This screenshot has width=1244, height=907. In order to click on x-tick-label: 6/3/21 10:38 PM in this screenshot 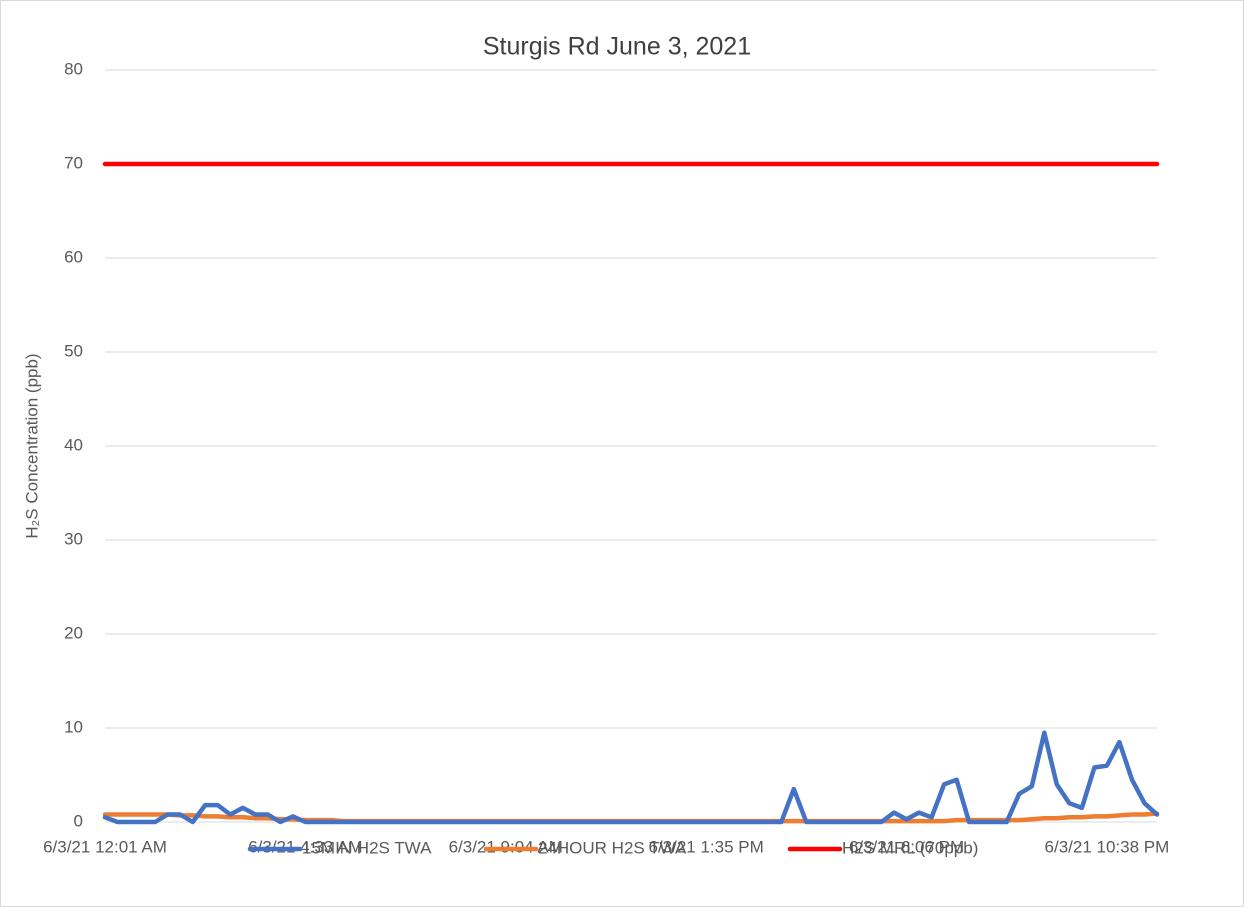, I will do `click(1107, 846)`.